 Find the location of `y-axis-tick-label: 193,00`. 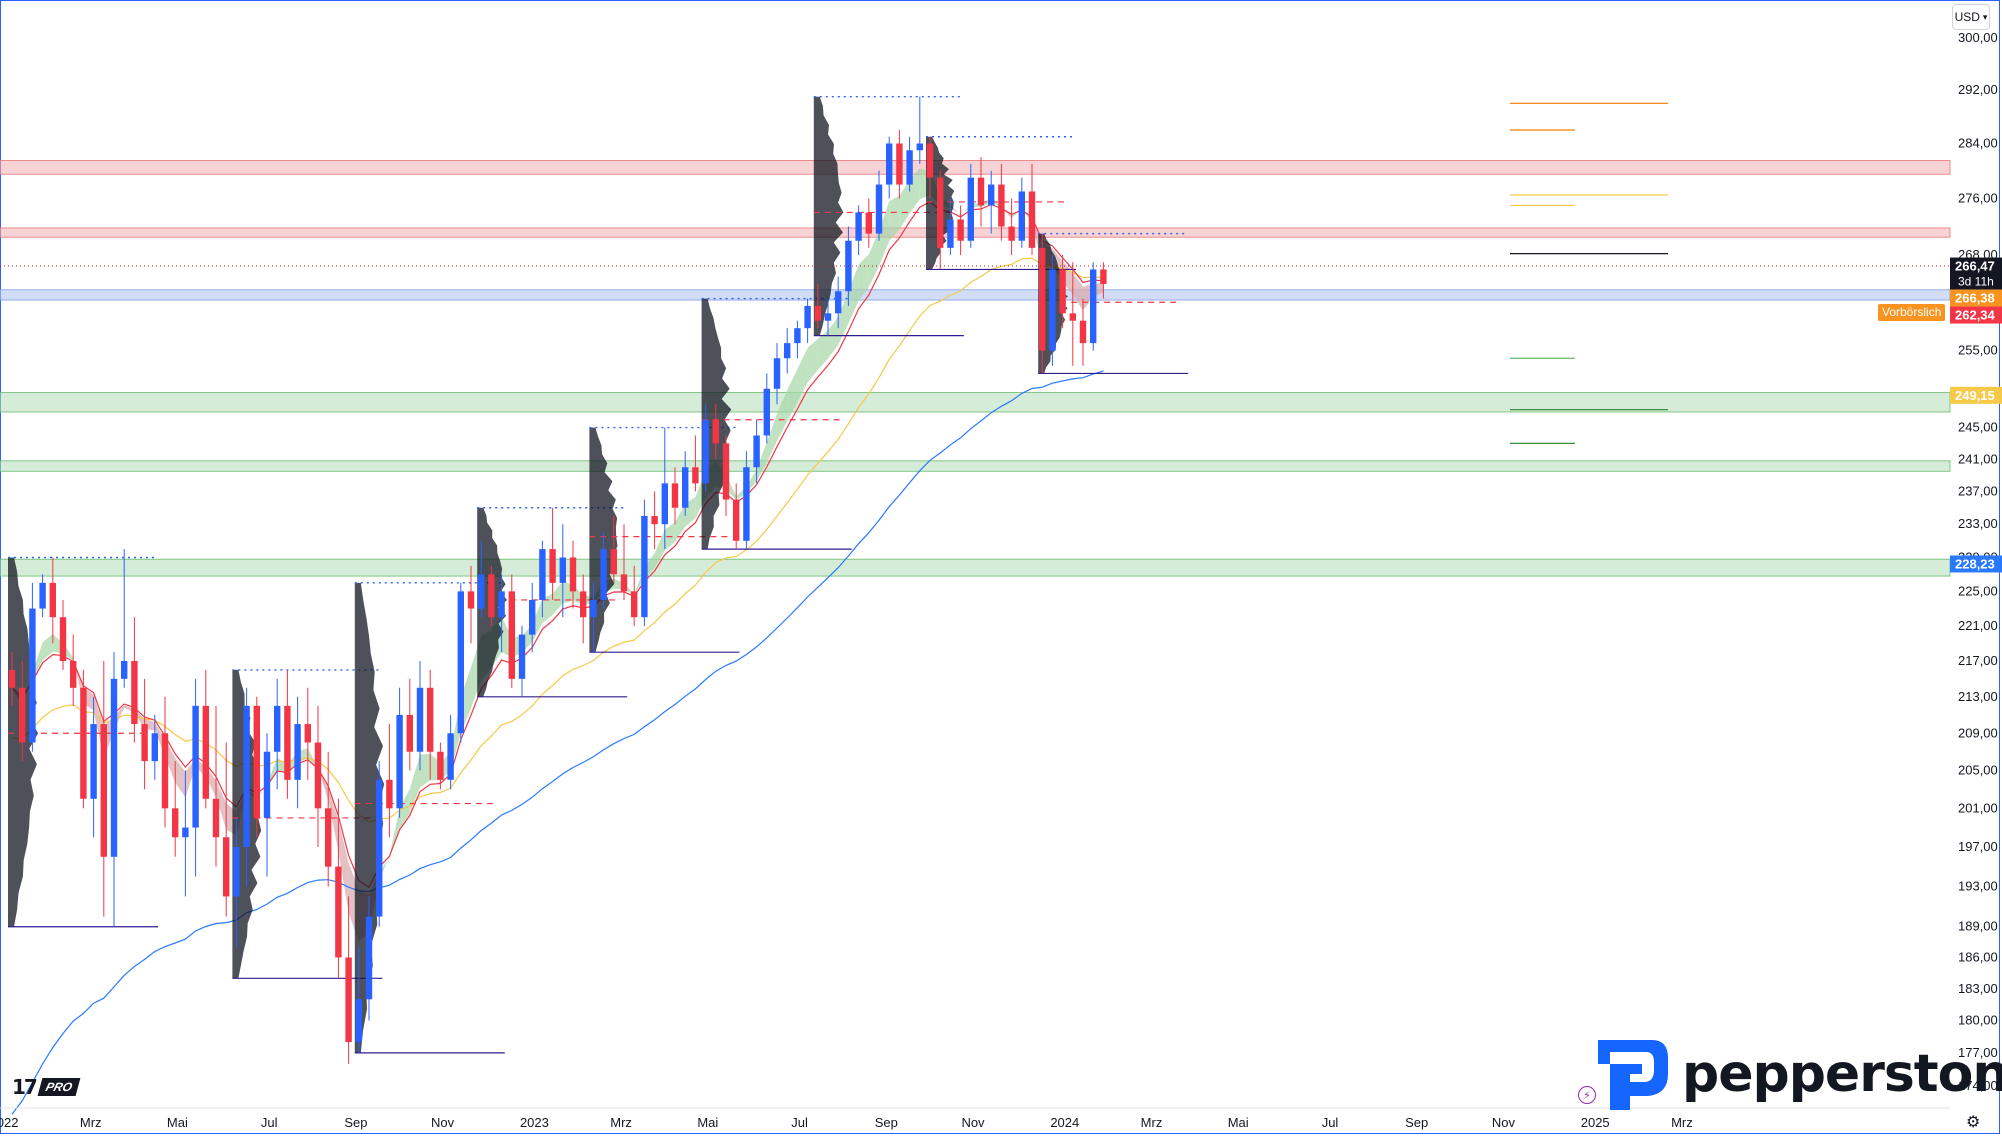

y-axis-tick-label: 193,00 is located at coordinates (1978, 885).